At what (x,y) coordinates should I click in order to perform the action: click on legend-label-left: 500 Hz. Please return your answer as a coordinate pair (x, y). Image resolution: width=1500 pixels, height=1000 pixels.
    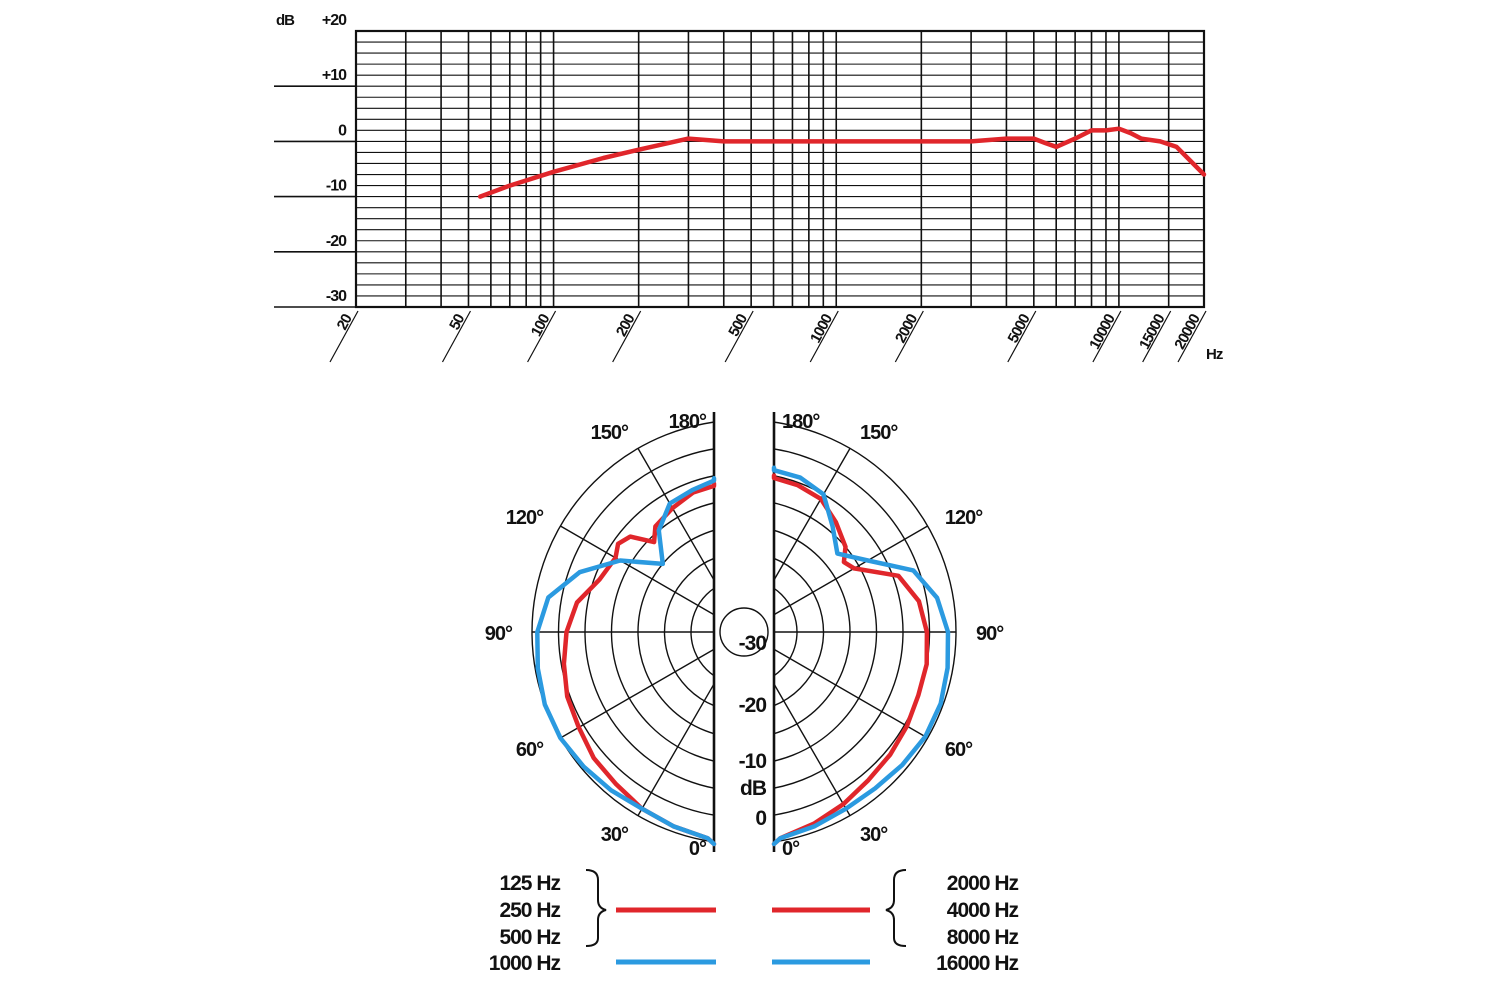
    Looking at the image, I should click on (529, 937).